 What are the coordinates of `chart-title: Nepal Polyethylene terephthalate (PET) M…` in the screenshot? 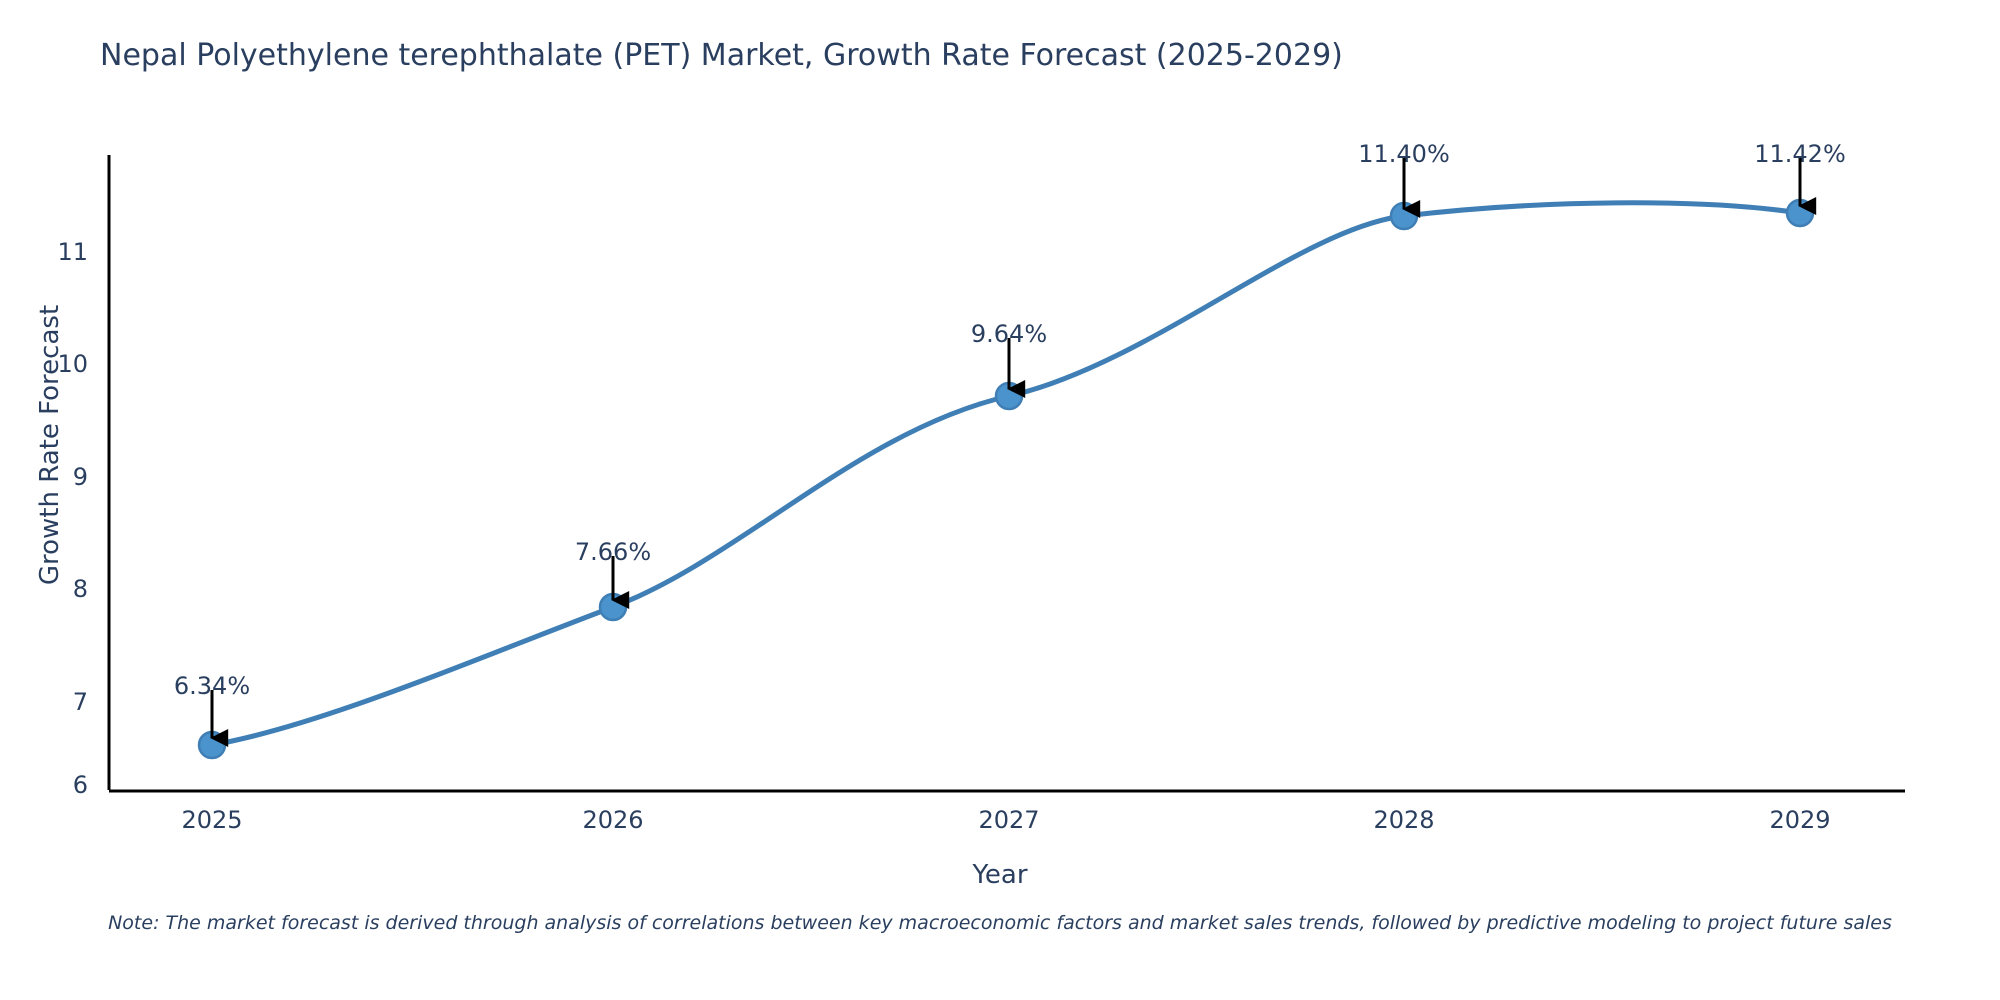 It's located at (721, 55).